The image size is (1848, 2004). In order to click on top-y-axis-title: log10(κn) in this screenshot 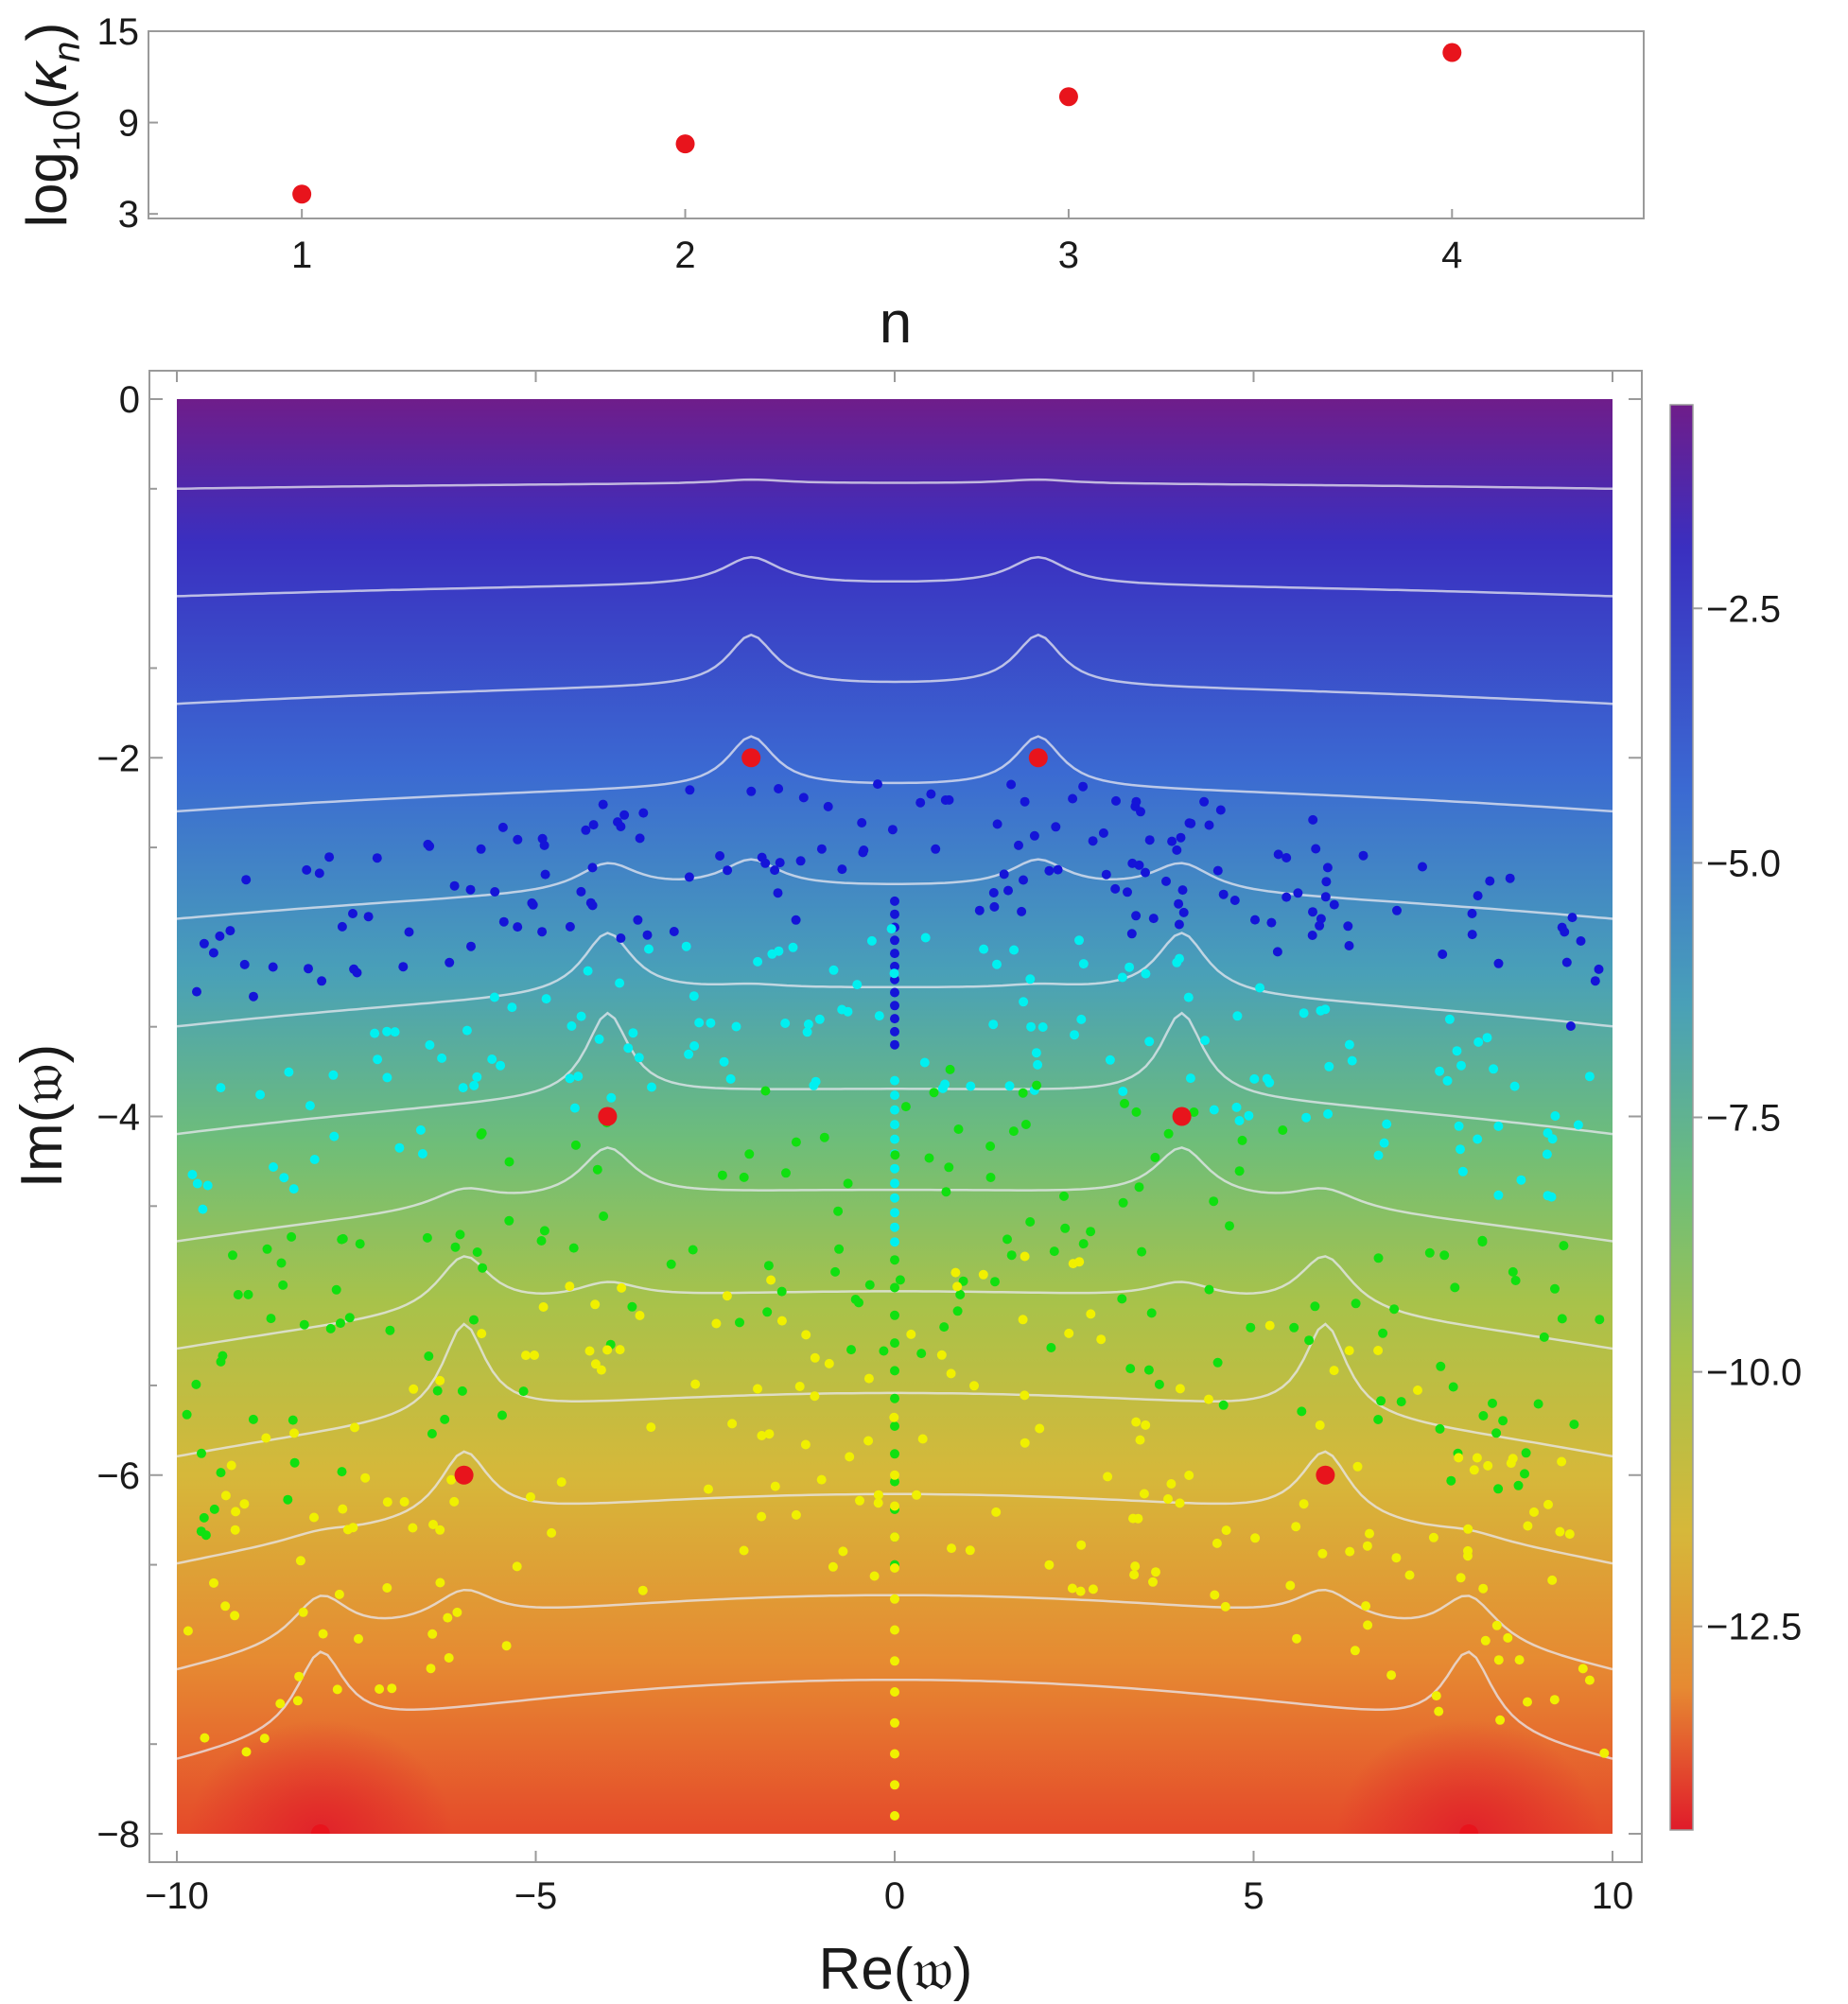, I will do `click(51, 125)`.